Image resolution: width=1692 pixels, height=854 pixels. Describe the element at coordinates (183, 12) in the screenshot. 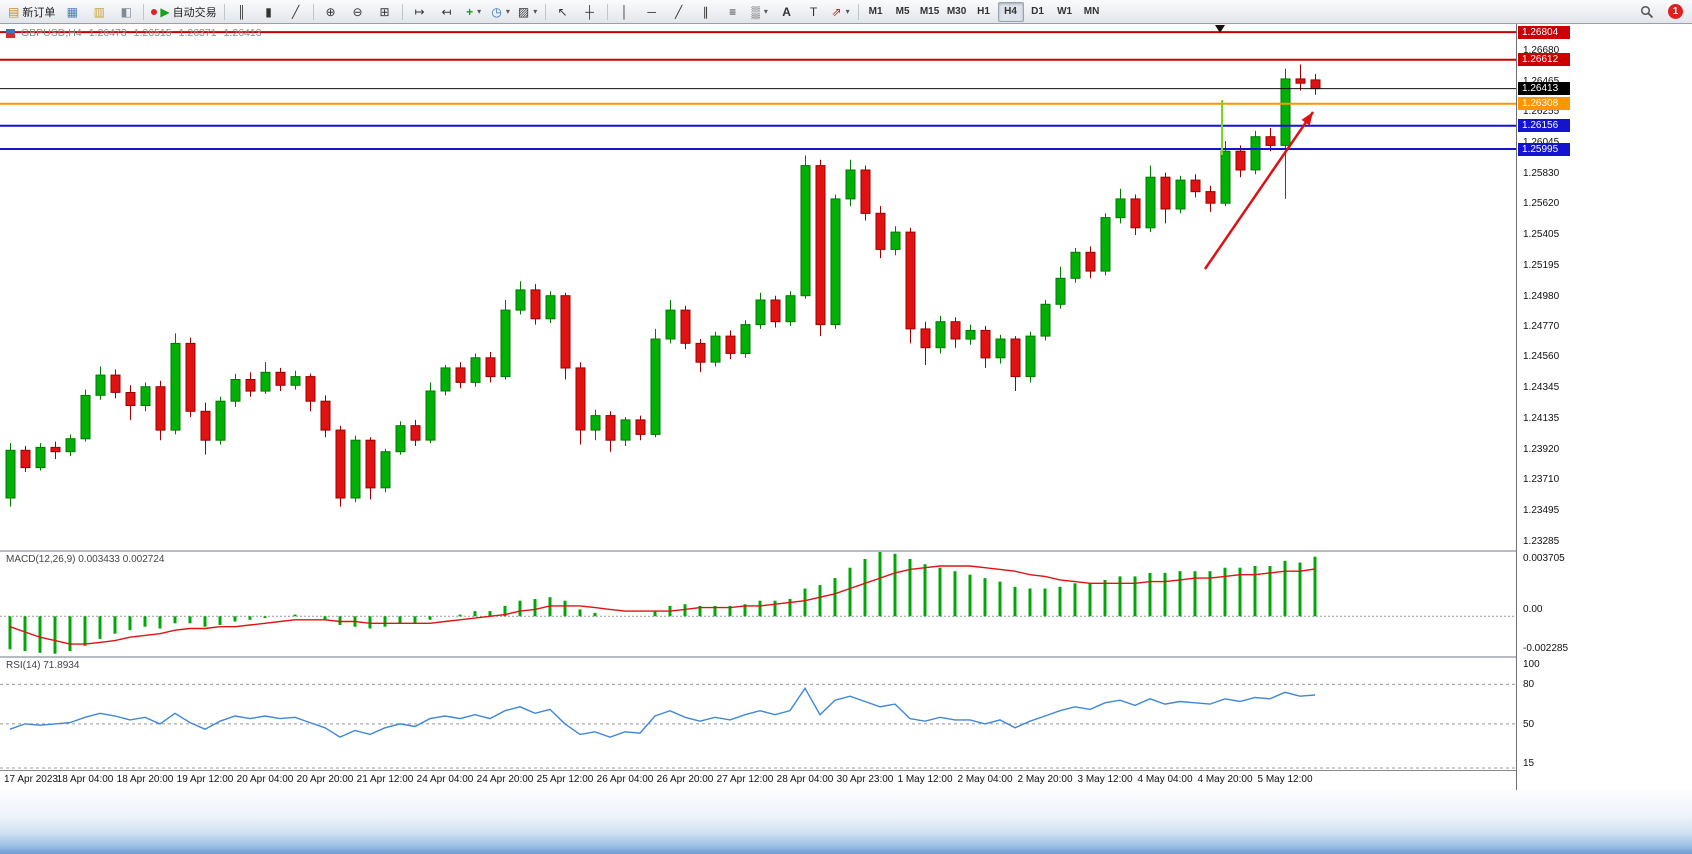

I see `auto-trading-button: ▶ 自动交易` at that location.